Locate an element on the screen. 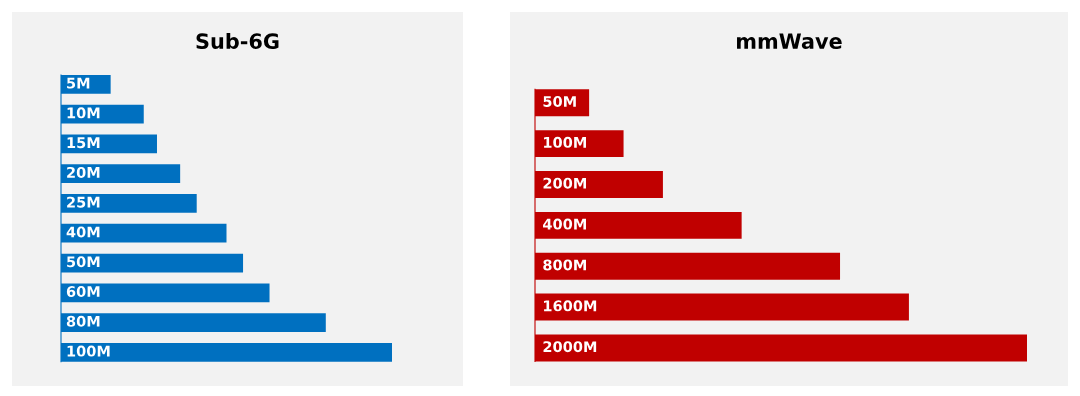  y-tick-label: 200M is located at coordinates (564, 183).